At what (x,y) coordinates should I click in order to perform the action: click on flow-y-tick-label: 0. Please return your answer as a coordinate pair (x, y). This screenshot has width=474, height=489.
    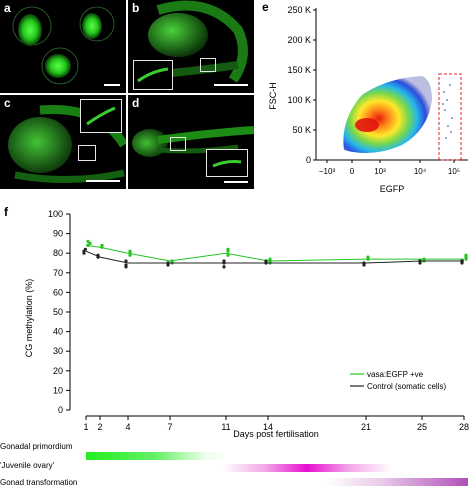
    Looking at the image, I should click on (308, 160).